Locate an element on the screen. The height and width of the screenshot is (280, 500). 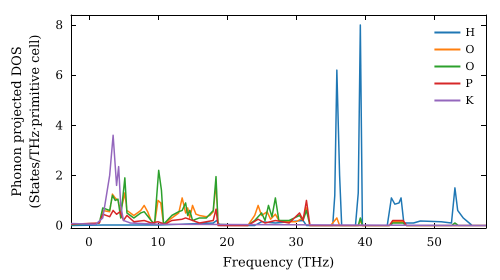
x-tick-label: 50 is located at coordinates (434, 242).